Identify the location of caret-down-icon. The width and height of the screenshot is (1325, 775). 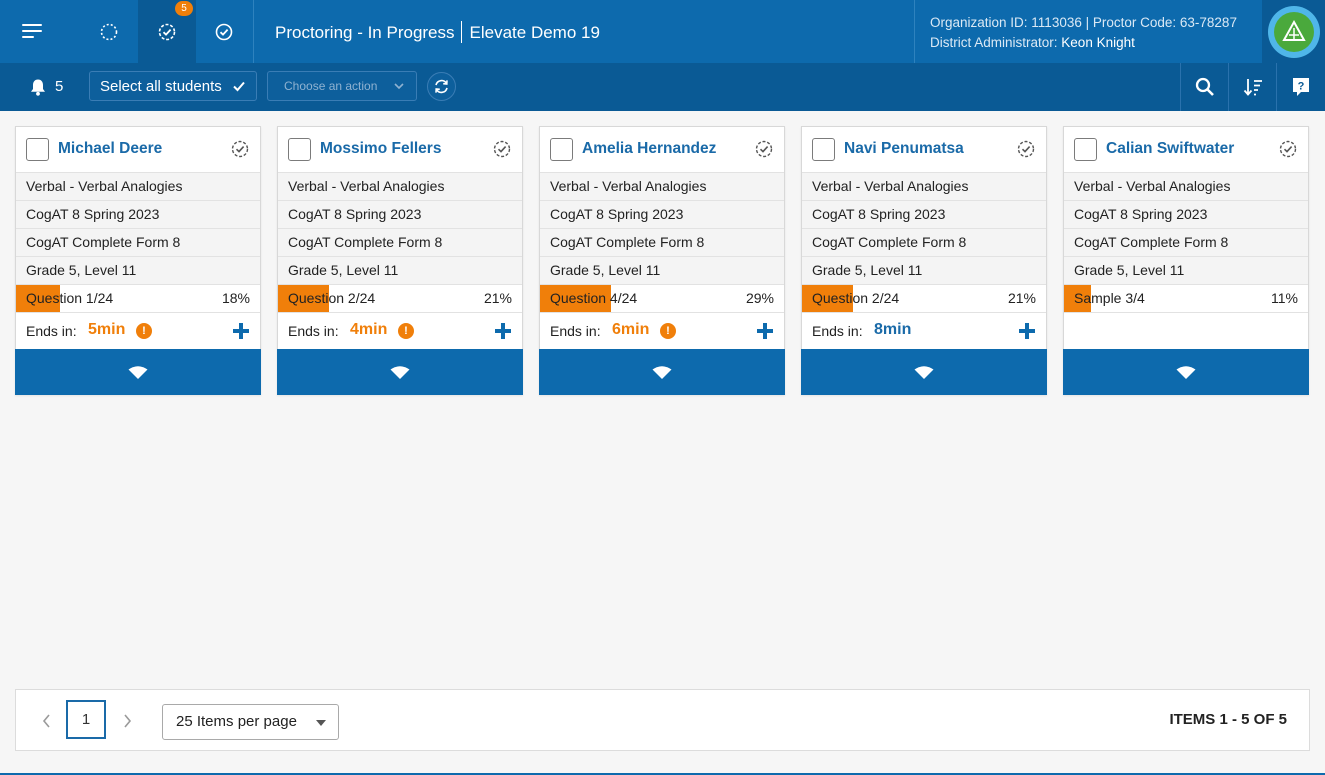
(321, 723).